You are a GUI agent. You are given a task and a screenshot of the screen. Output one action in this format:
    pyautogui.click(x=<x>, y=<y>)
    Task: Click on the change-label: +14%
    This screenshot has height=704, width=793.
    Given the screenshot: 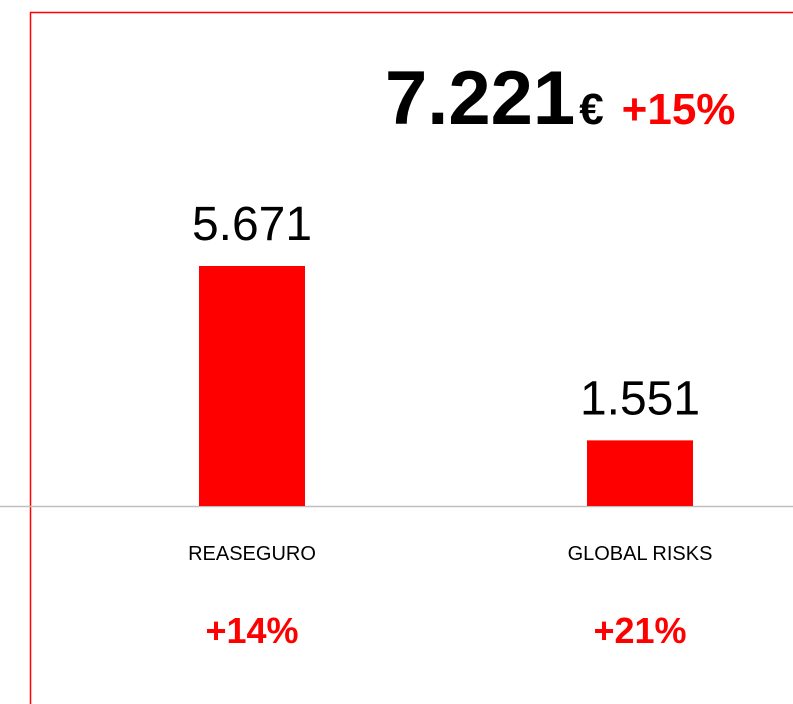 What is the action you would take?
    pyautogui.click(x=251, y=630)
    